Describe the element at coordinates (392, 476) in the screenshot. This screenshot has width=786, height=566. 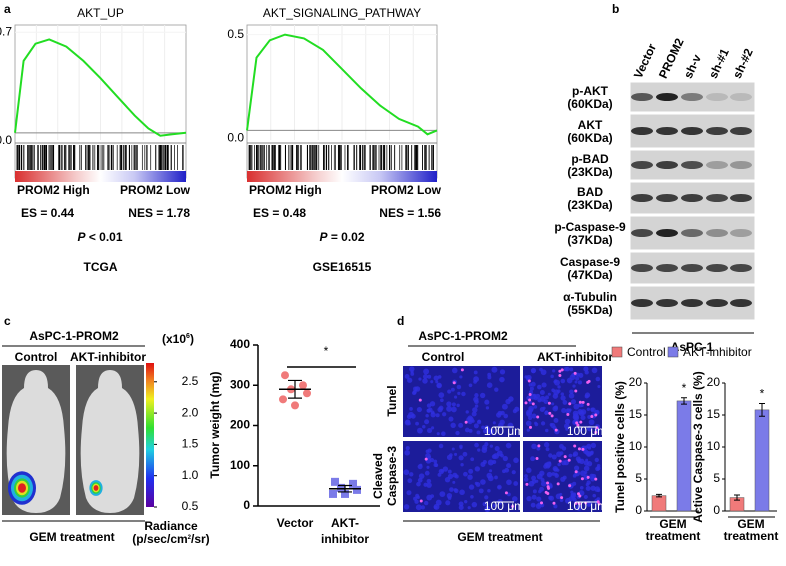
I see `row-label: Caspase-3` at that location.